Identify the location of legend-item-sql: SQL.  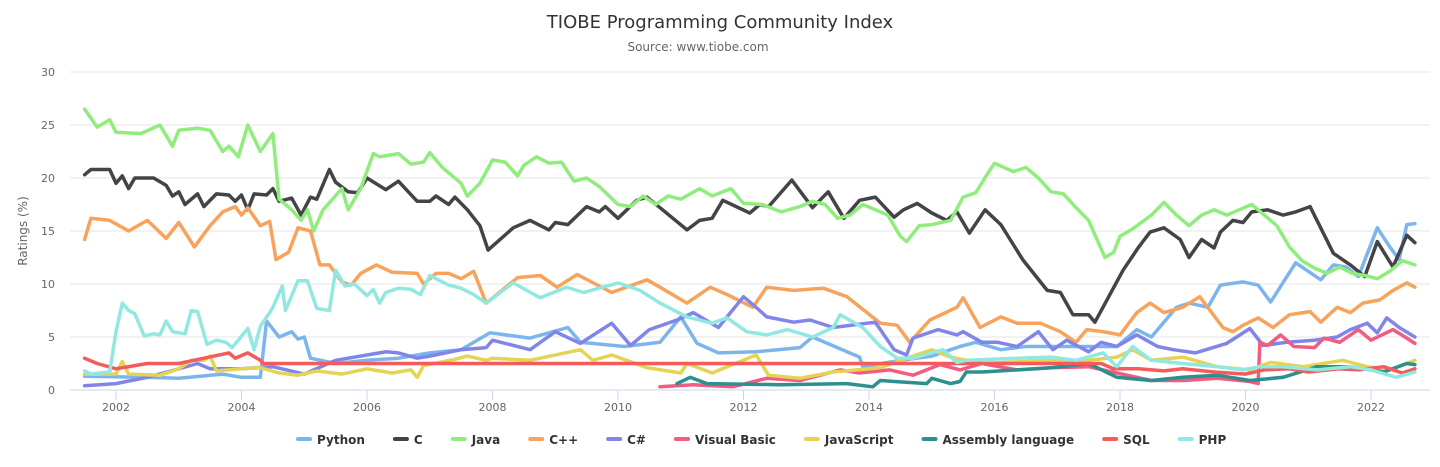
(1126, 440).